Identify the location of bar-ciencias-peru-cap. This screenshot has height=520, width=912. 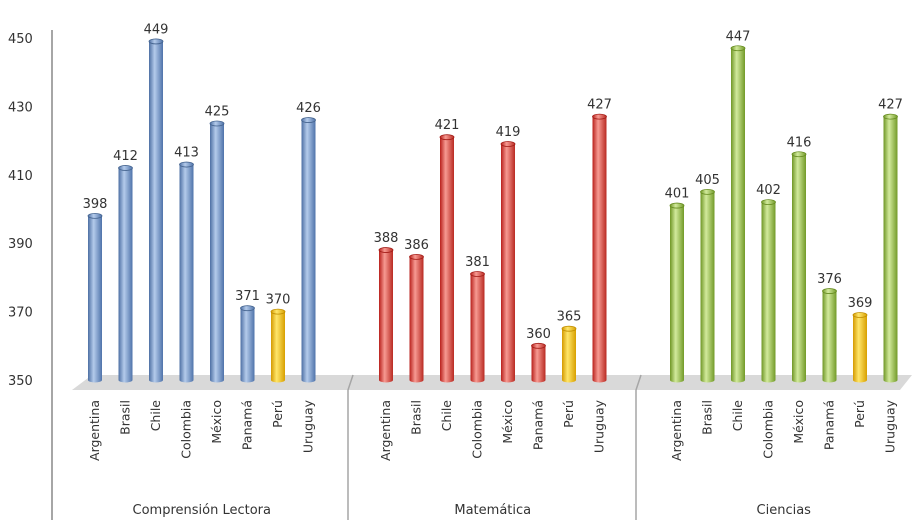
(860, 315).